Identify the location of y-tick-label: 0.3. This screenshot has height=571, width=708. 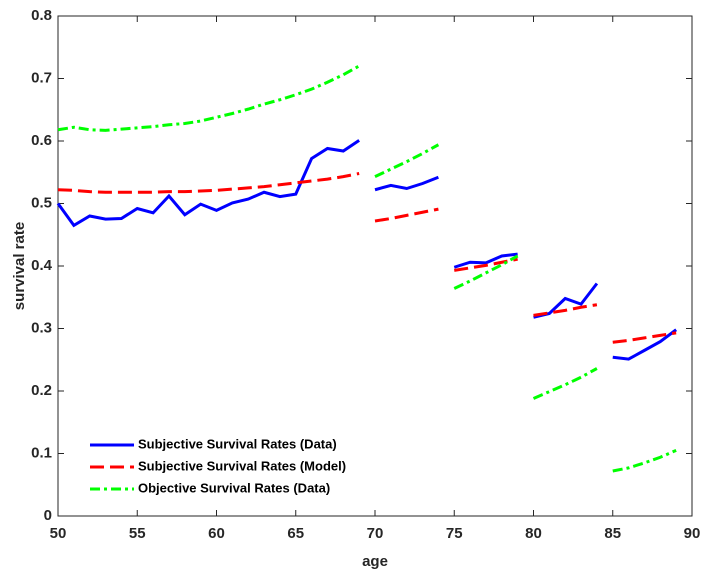
(41, 327).